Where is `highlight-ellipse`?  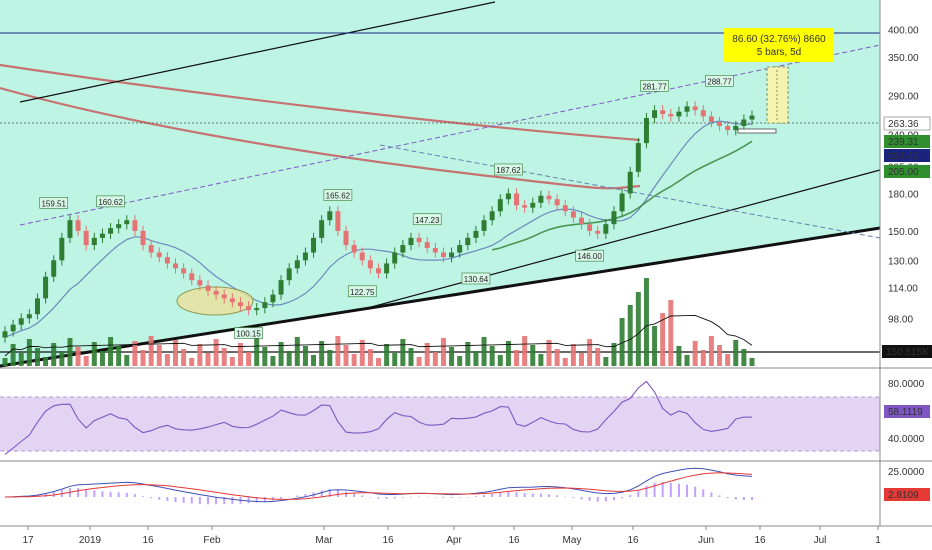
highlight-ellipse is located at coordinates (215, 301).